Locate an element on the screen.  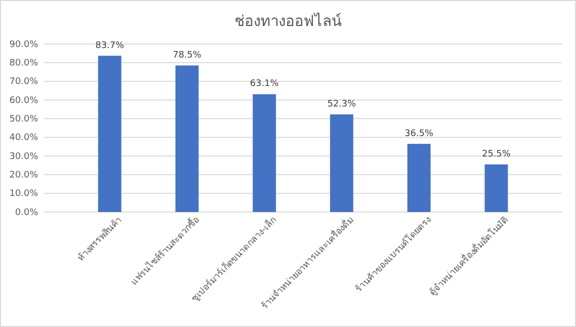
y-tick-label: 30.0% is located at coordinates (23, 157).